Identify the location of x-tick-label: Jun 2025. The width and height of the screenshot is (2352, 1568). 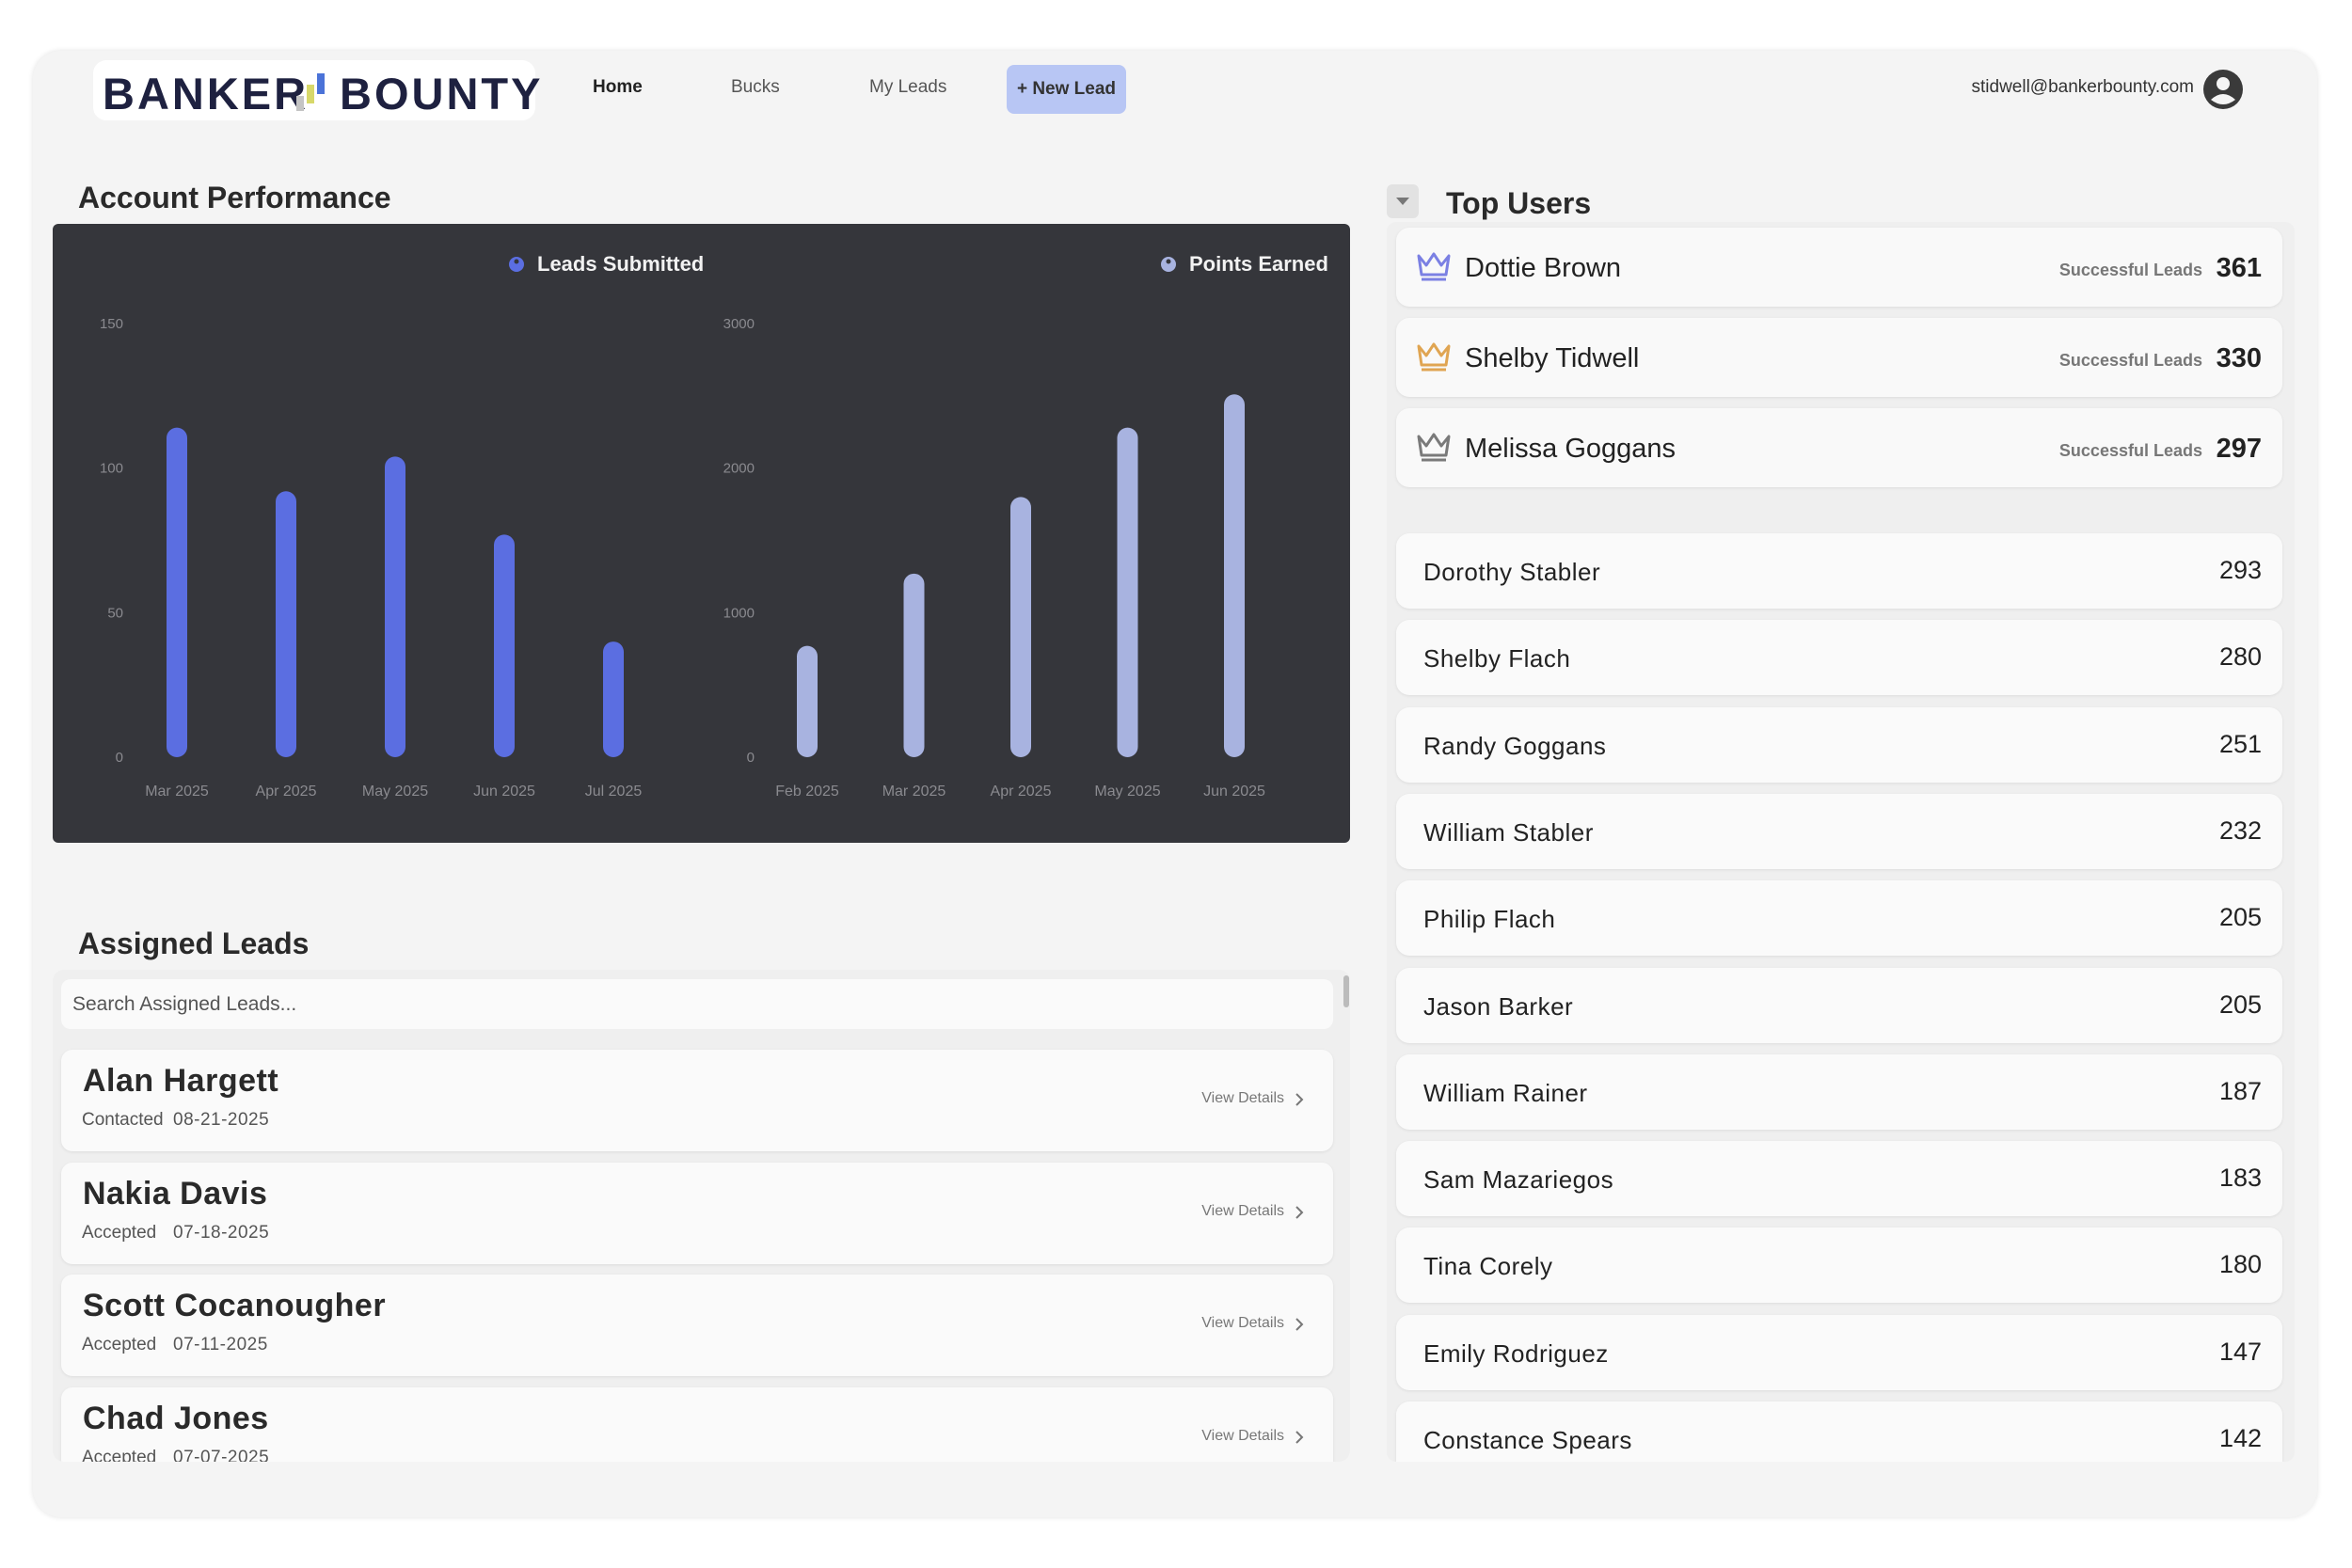
(504, 792).